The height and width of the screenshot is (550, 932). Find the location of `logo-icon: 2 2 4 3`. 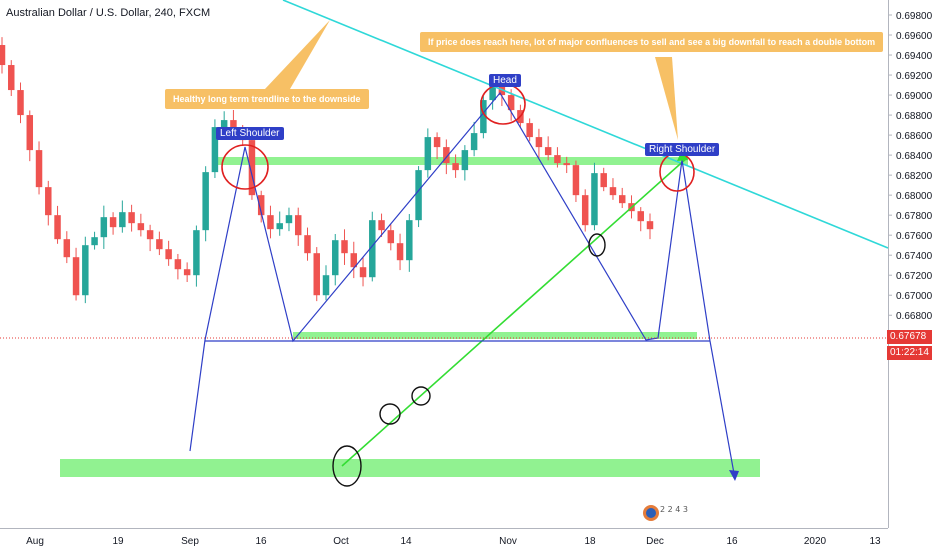

logo-icon: 2 2 4 3 is located at coordinates (665, 513).